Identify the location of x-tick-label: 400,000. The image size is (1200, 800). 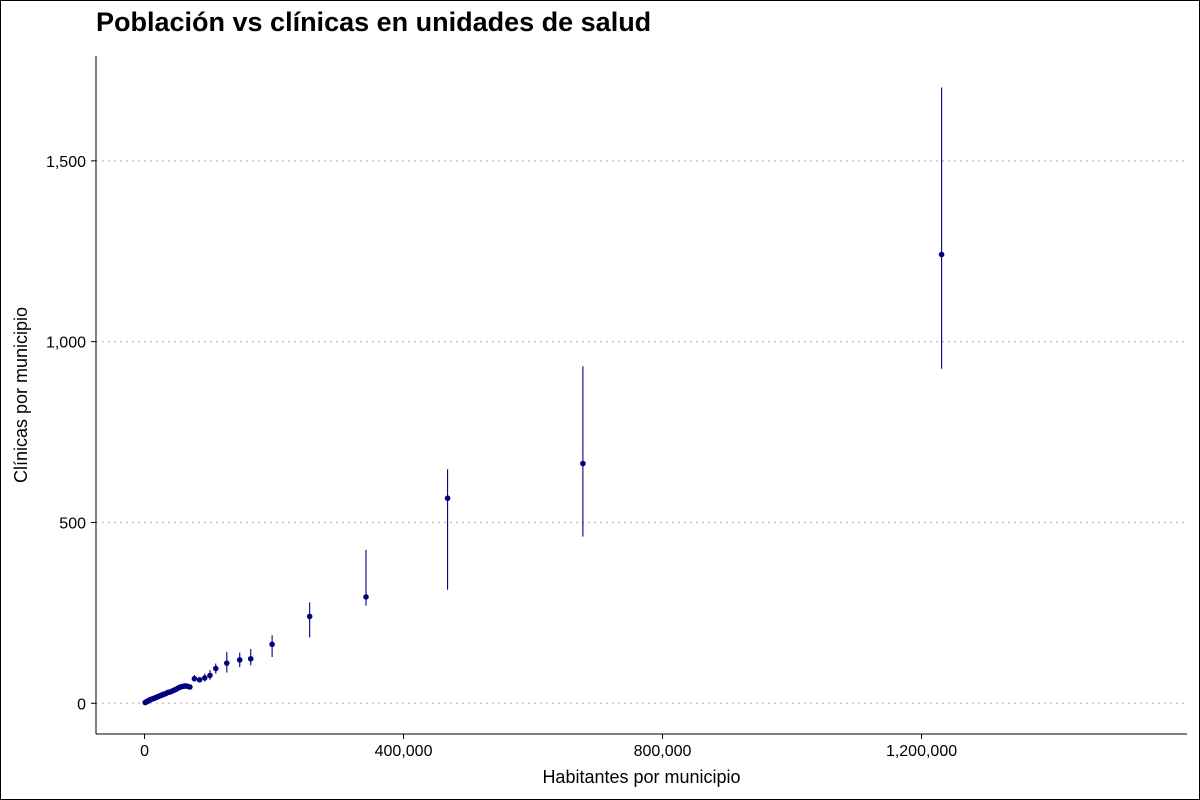
(404, 751).